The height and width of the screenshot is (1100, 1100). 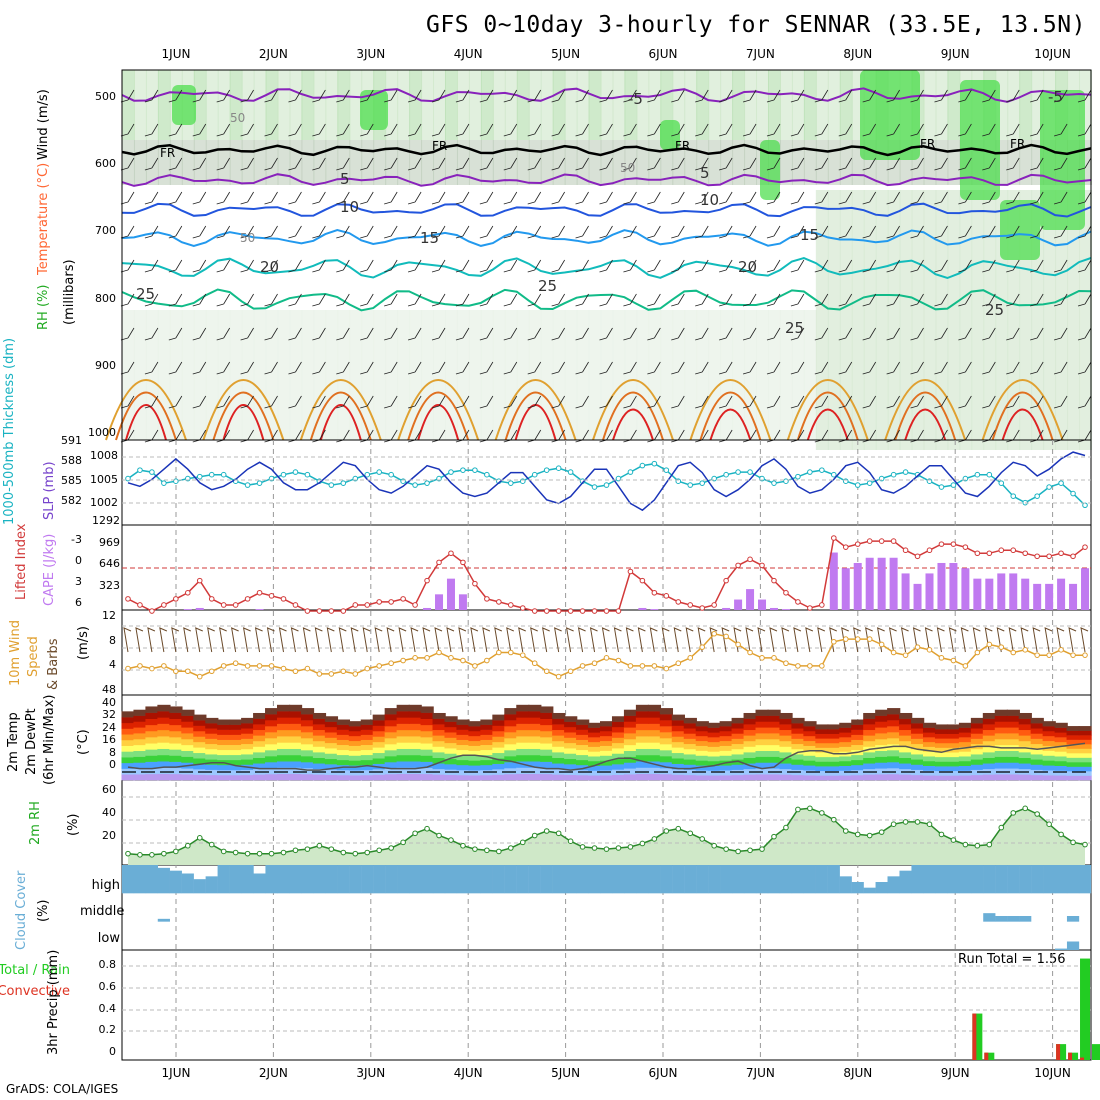 What do you see at coordinates (105, 96) in the screenshot?
I see `pressure-tick: 500` at bounding box center [105, 96].